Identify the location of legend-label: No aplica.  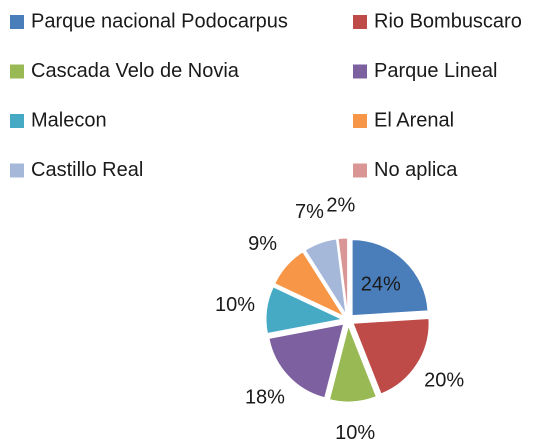
(416, 170).